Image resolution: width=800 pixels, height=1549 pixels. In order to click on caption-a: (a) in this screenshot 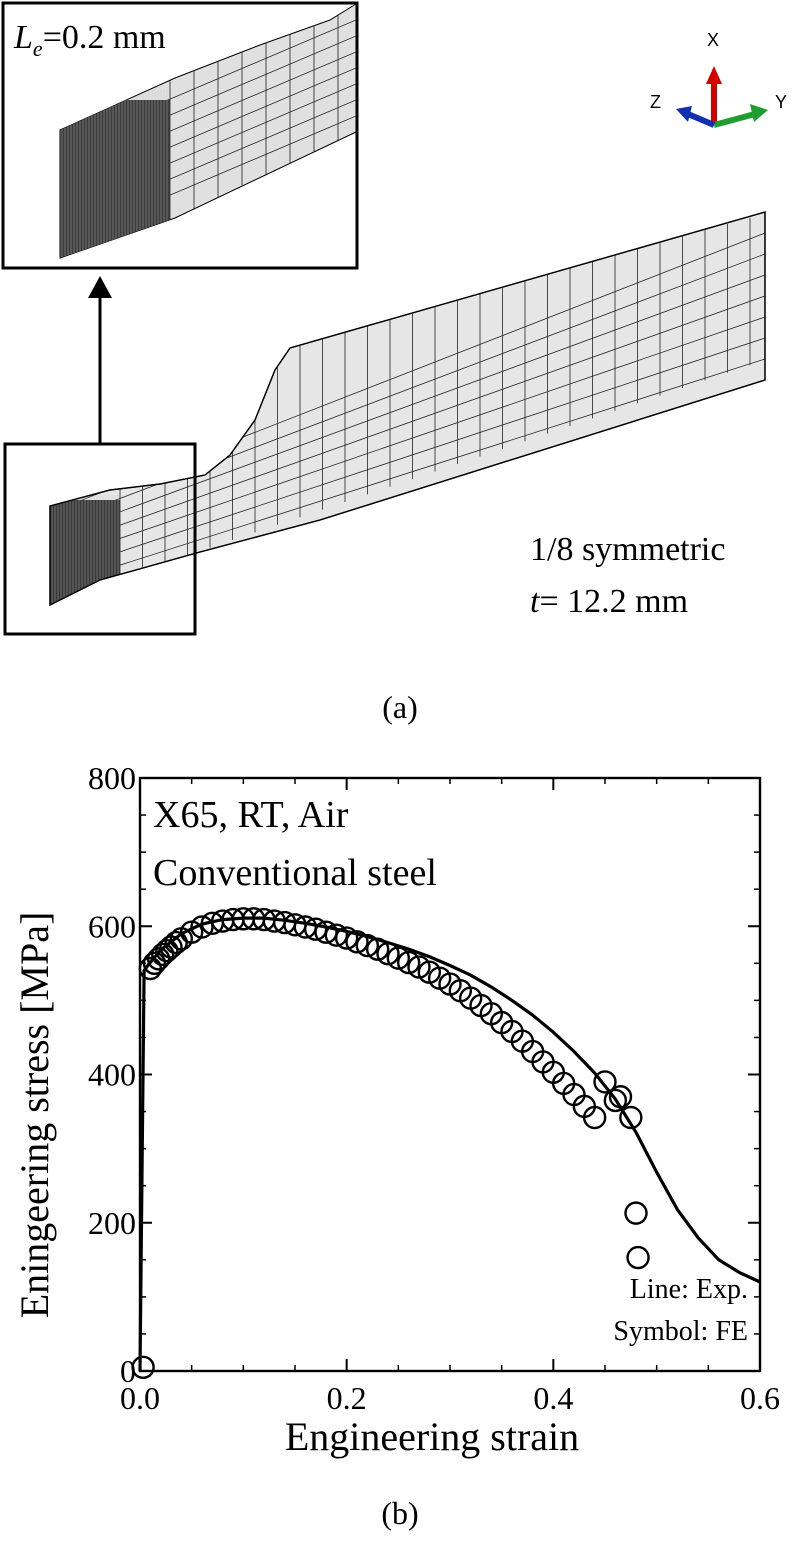, I will do `click(400, 707)`.